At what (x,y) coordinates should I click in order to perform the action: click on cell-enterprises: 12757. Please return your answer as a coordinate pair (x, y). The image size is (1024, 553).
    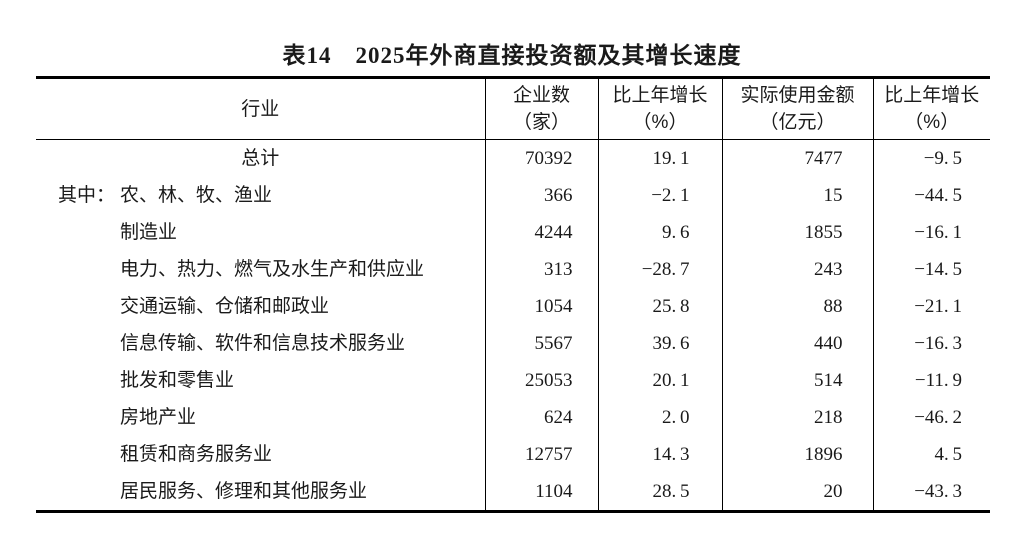
    Looking at the image, I should click on (541, 454).